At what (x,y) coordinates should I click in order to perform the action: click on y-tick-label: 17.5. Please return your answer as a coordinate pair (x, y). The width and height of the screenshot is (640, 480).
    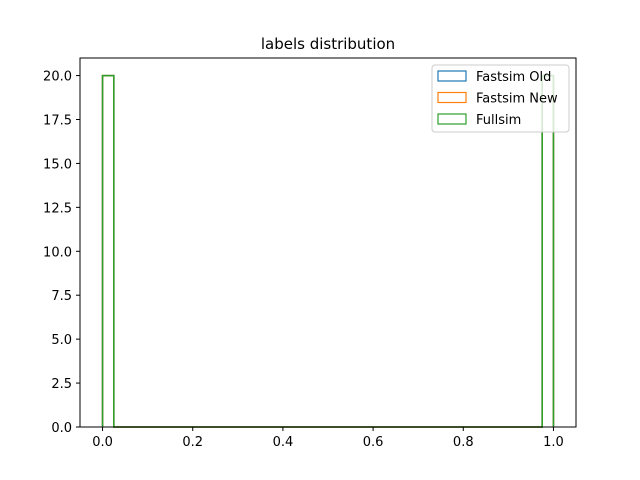
    Looking at the image, I should click on (57, 121).